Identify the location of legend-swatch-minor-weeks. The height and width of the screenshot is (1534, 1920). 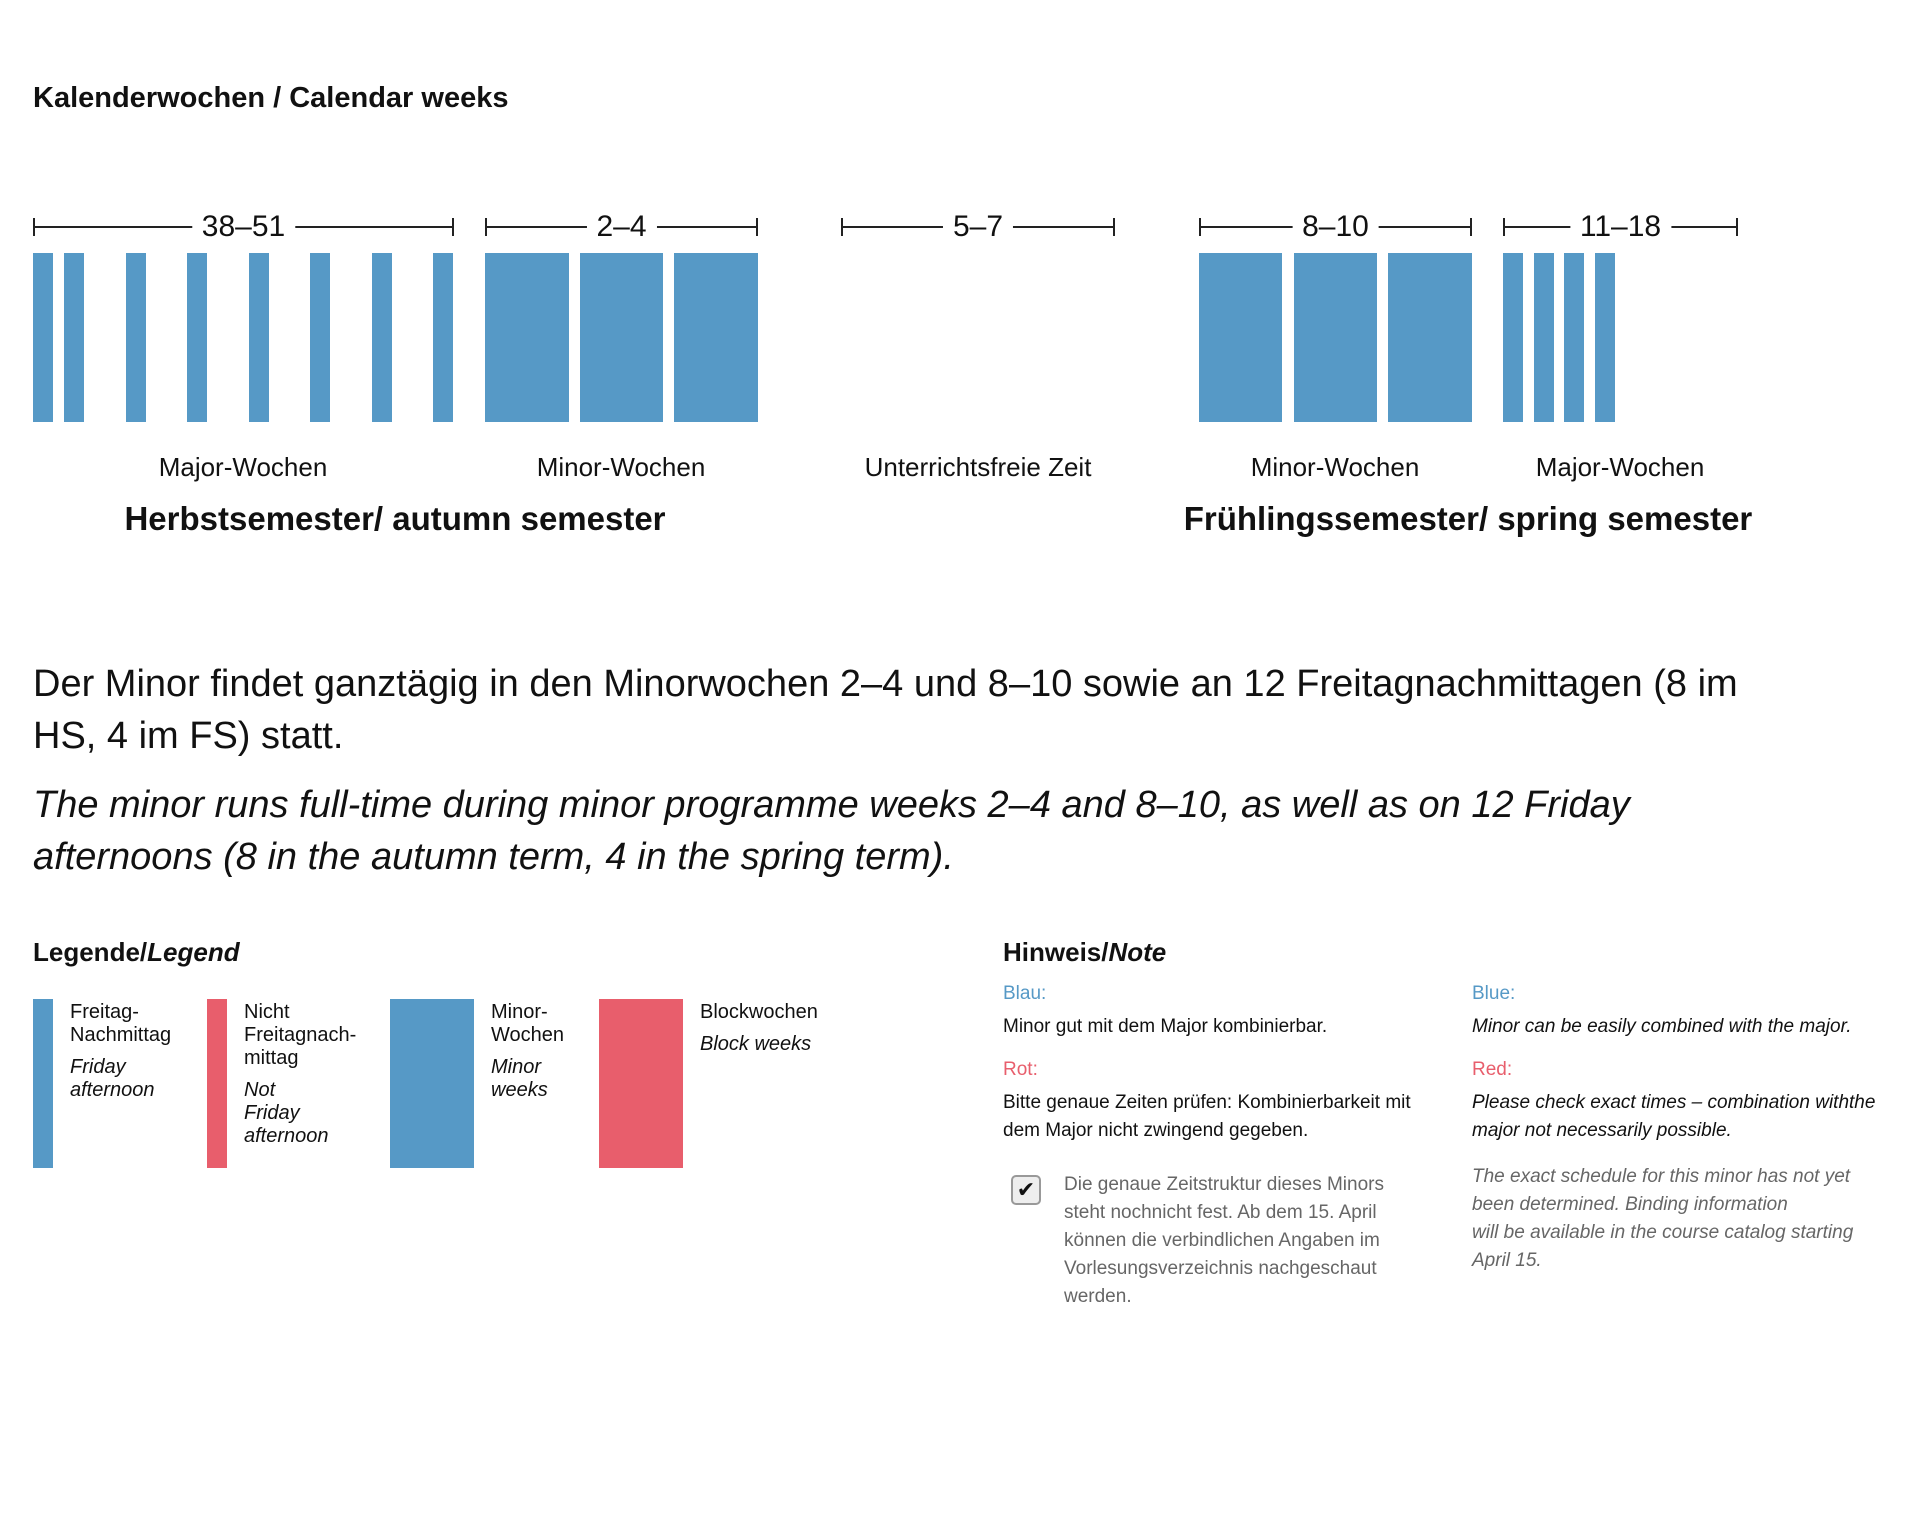
(432, 1083).